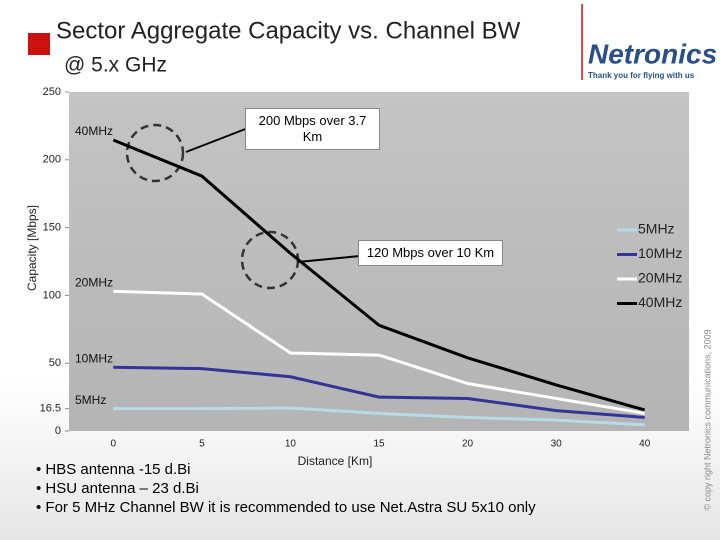  Describe the element at coordinates (468, 444) in the screenshot. I see `x-tick-label: 20` at that location.